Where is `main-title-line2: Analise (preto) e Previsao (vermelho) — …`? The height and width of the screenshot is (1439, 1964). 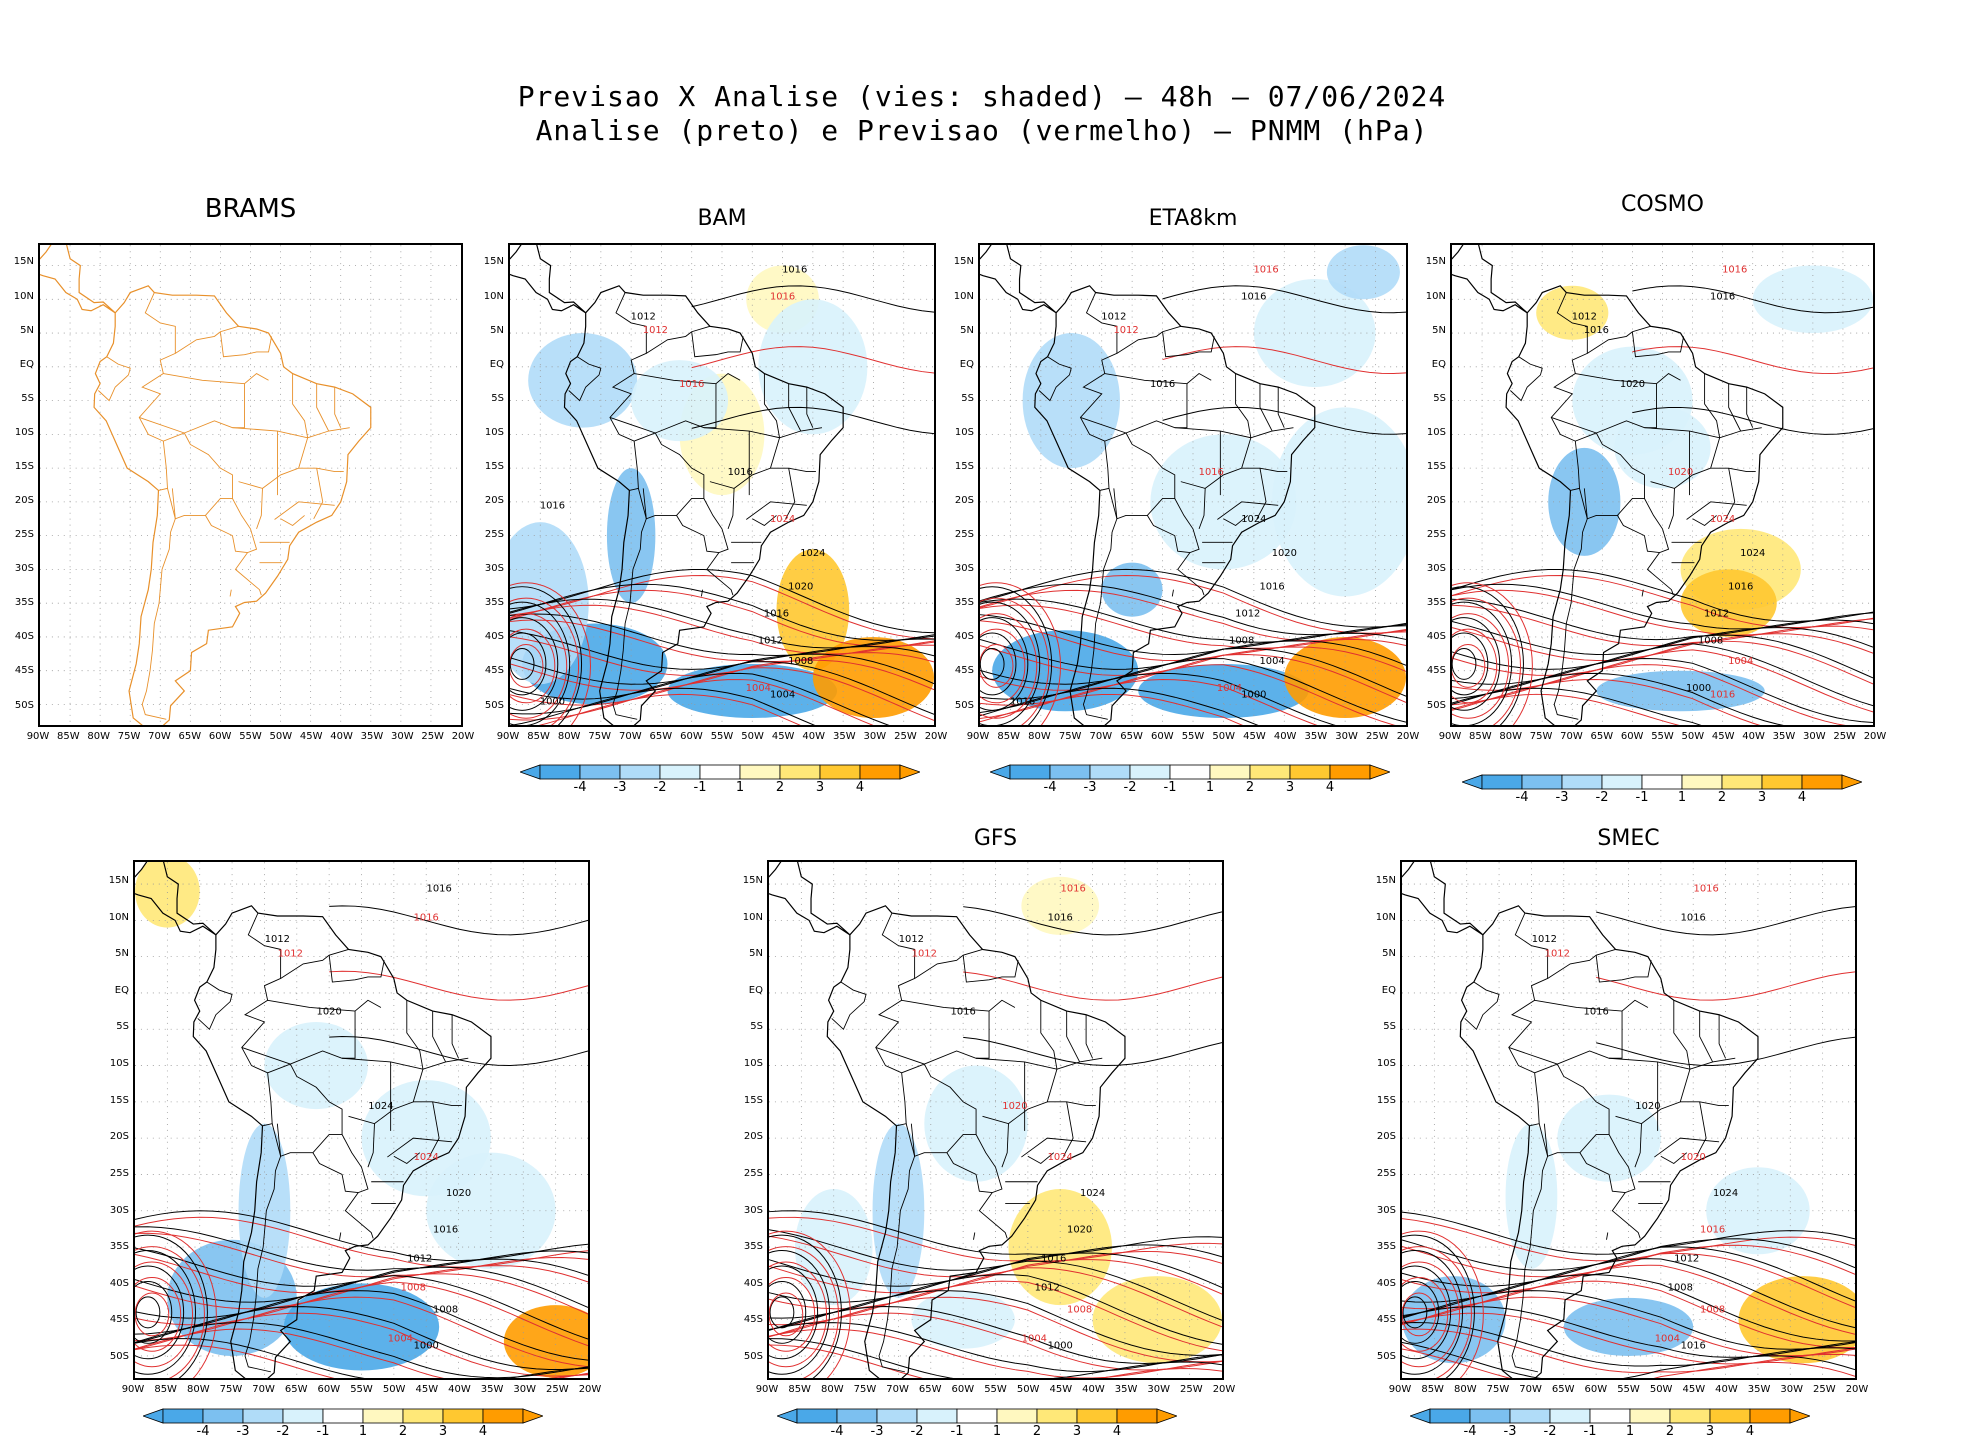 main-title-line2: Analise (preto) e Previsao (vermelho) — … is located at coordinates (982, 130).